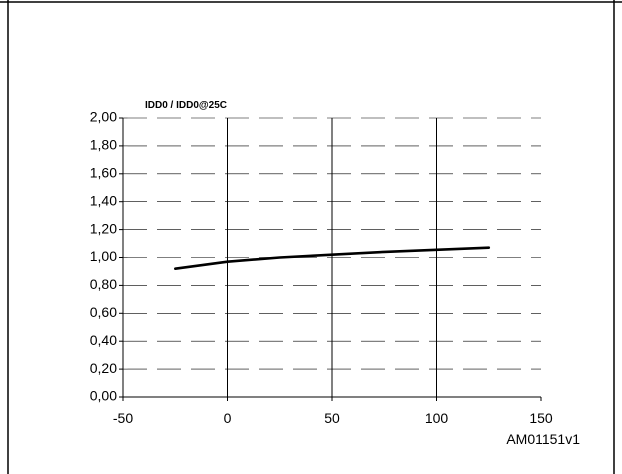  What do you see at coordinates (543, 439) in the screenshot?
I see `figure-id: AM01151v1` at bounding box center [543, 439].